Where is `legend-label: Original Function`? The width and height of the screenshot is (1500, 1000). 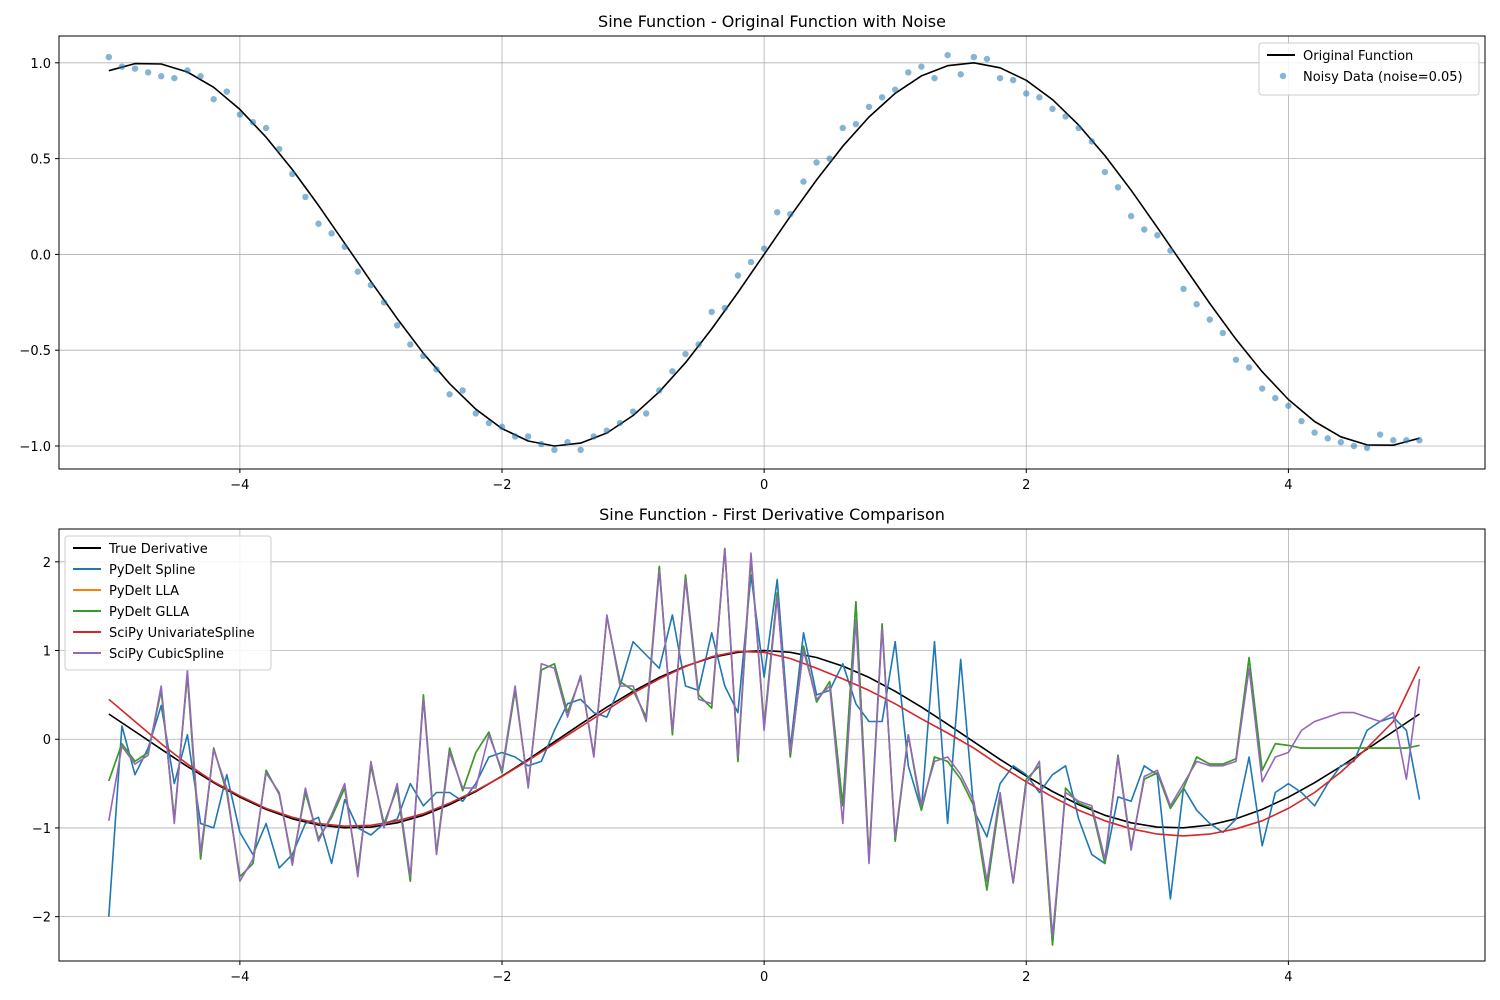 legend-label: Original Function is located at coordinates (1358, 56).